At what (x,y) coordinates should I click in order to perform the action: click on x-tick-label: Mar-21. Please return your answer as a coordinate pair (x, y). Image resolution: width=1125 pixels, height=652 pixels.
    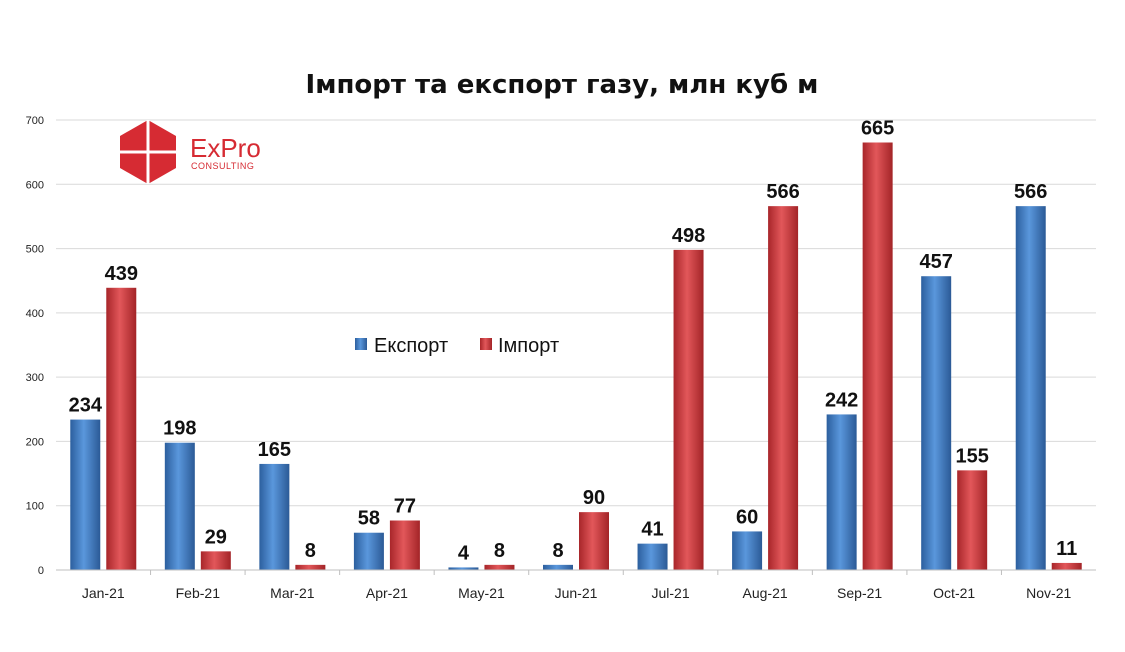
    Looking at the image, I should click on (292, 593).